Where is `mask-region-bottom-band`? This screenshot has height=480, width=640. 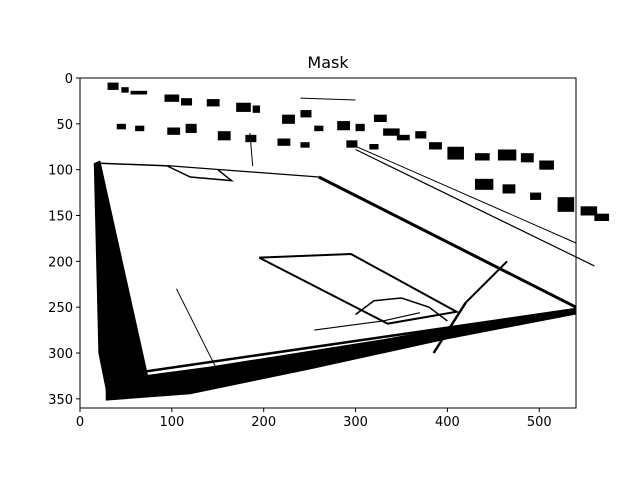
mask-region-bottom-band is located at coordinates (341, 355).